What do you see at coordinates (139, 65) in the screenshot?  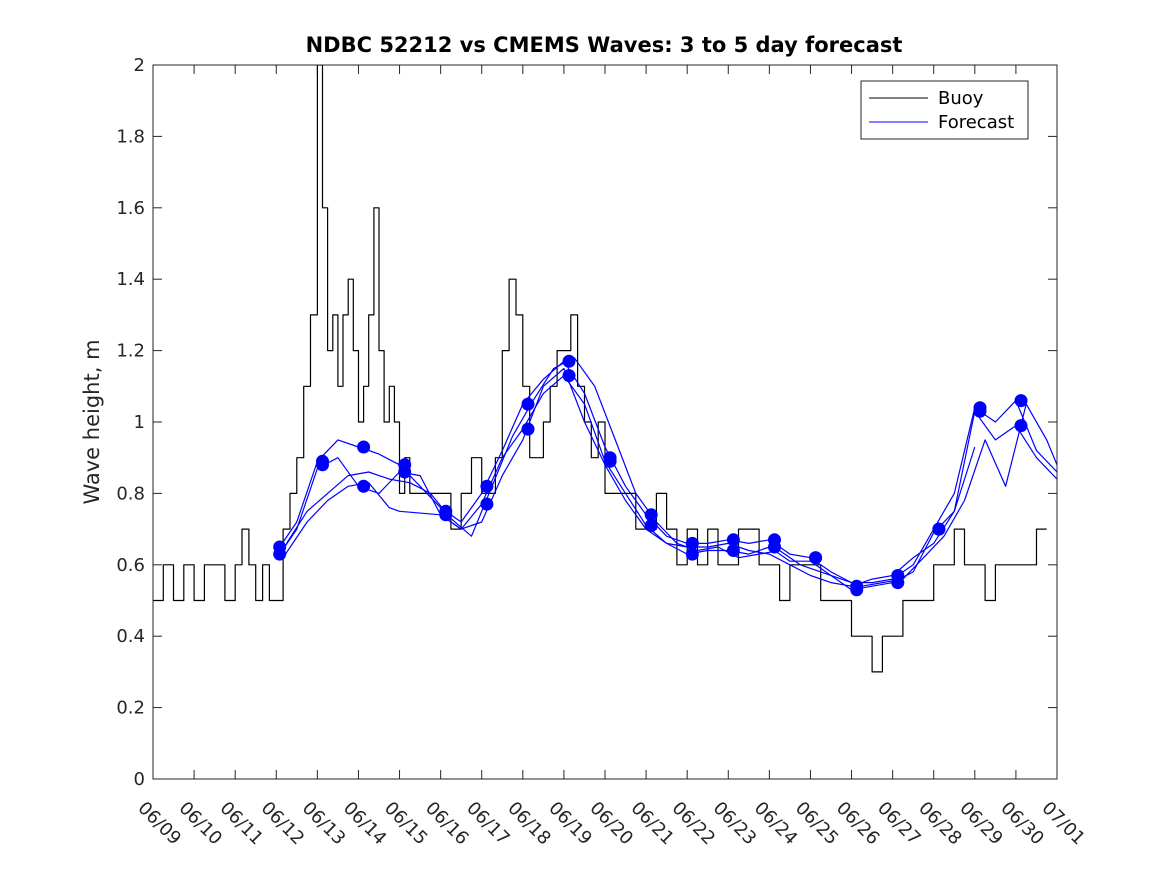 I see `y-tick-label: 2` at bounding box center [139, 65].